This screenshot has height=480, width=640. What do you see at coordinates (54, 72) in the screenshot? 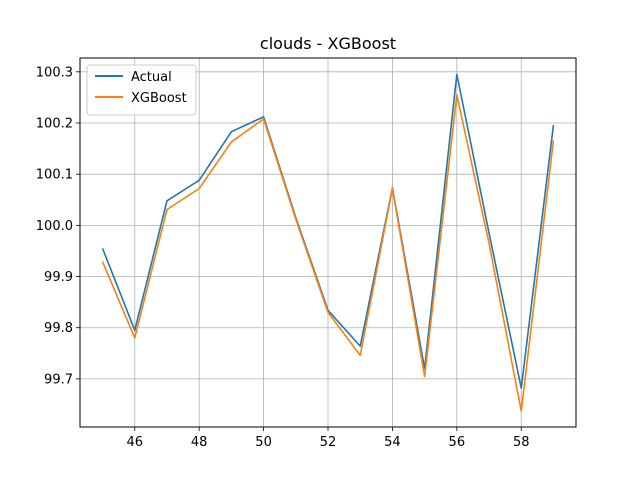
I see `y-tick-label-6: 100.3` at bounding box center [54, 72].